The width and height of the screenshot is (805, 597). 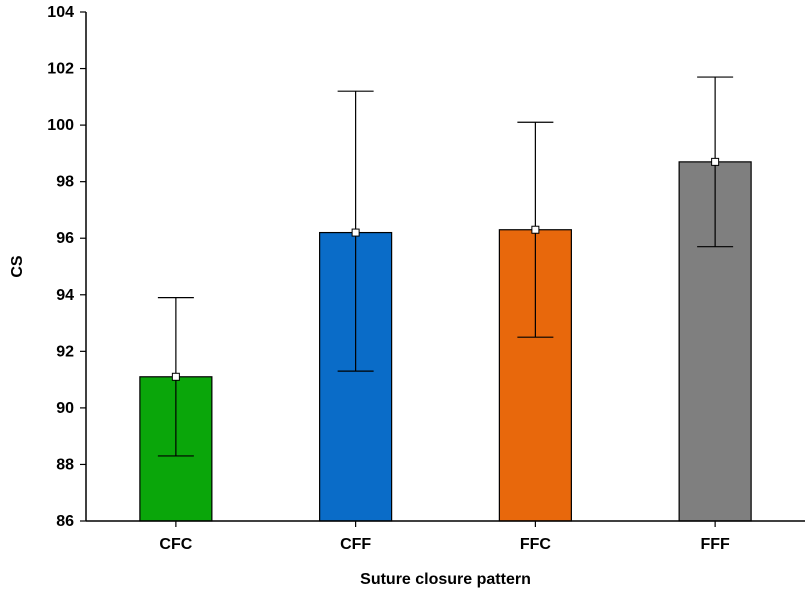 I want to click on x-axis-title: Suture closure pattern, so click(x=445, y=579).